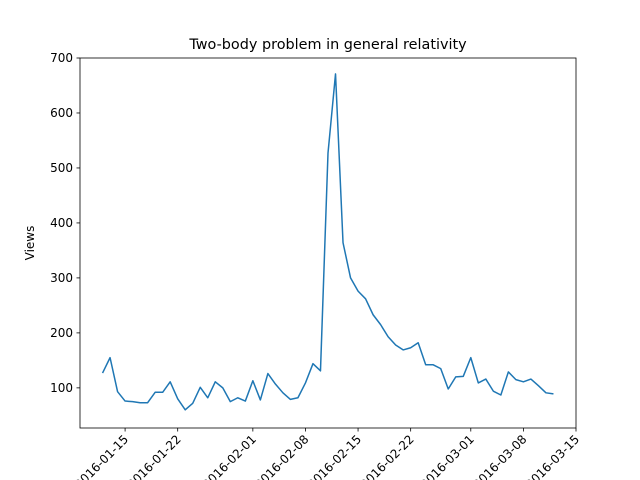 The width and height of the screenshot is (640, 480). I want to click on chart-title: Two-body problem in general relativity, so click(327, 45).